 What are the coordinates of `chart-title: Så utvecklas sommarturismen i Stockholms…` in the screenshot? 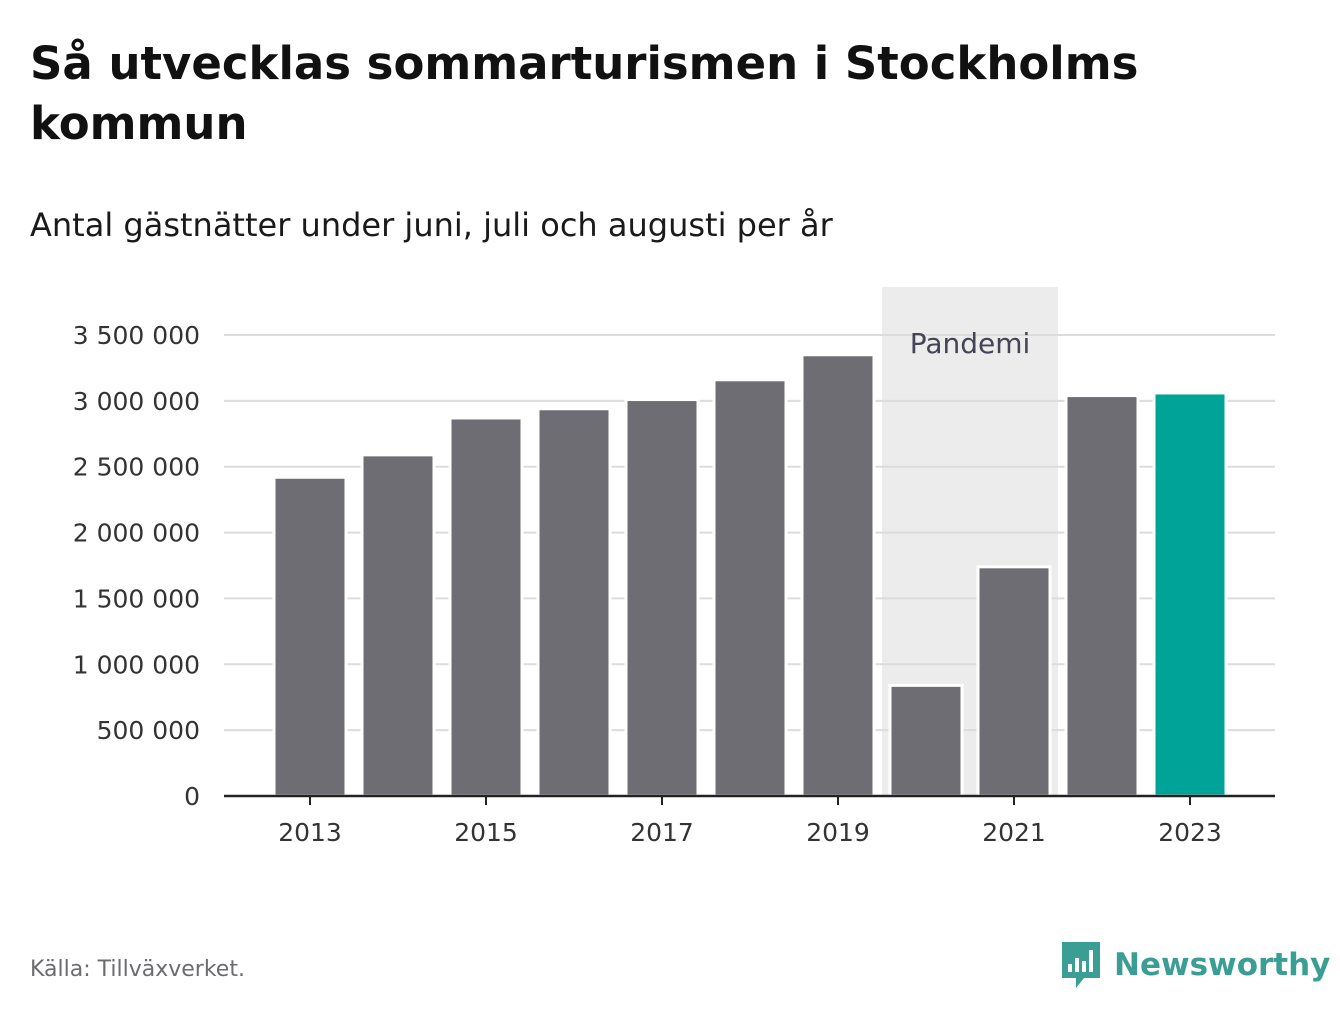 It's located at (584, 93).